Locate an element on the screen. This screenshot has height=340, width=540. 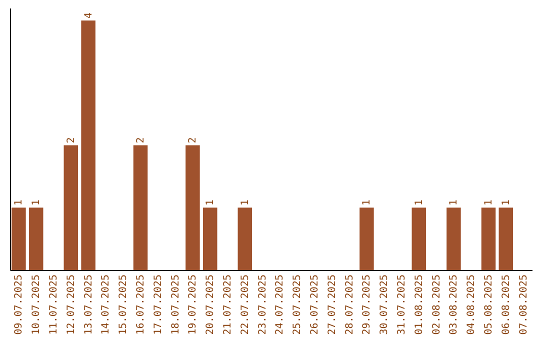
x-tick-label: 07.08.2025 is located at coordinates (524, 304).